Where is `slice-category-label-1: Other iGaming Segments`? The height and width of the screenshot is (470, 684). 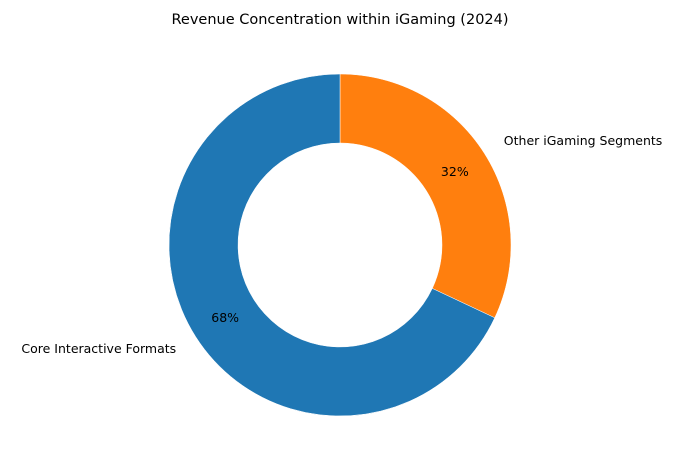
slice-category-label-1: Other iGaming Segments is located at coordinates (583, 140).